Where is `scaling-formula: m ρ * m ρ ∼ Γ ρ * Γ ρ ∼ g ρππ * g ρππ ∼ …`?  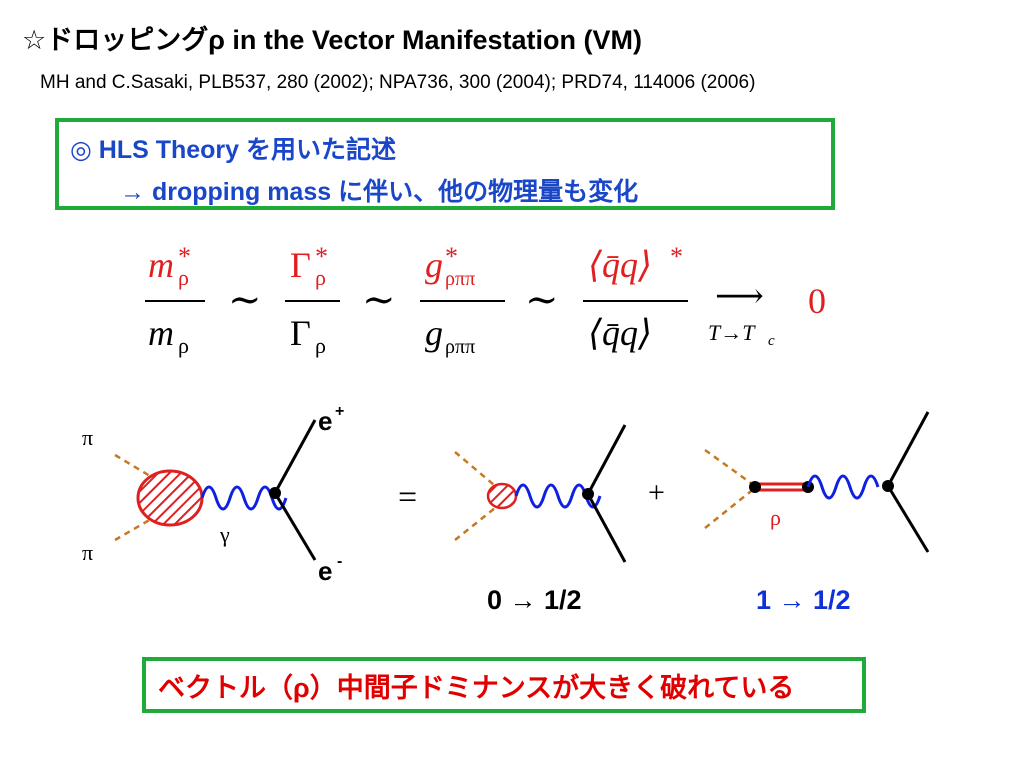
scaling-formula: m ρ * m ρ ∼ Γ ρ * Γ ρ ∼ g ρππ * g ρππ ∼ … is located at coordinates (485, 300).